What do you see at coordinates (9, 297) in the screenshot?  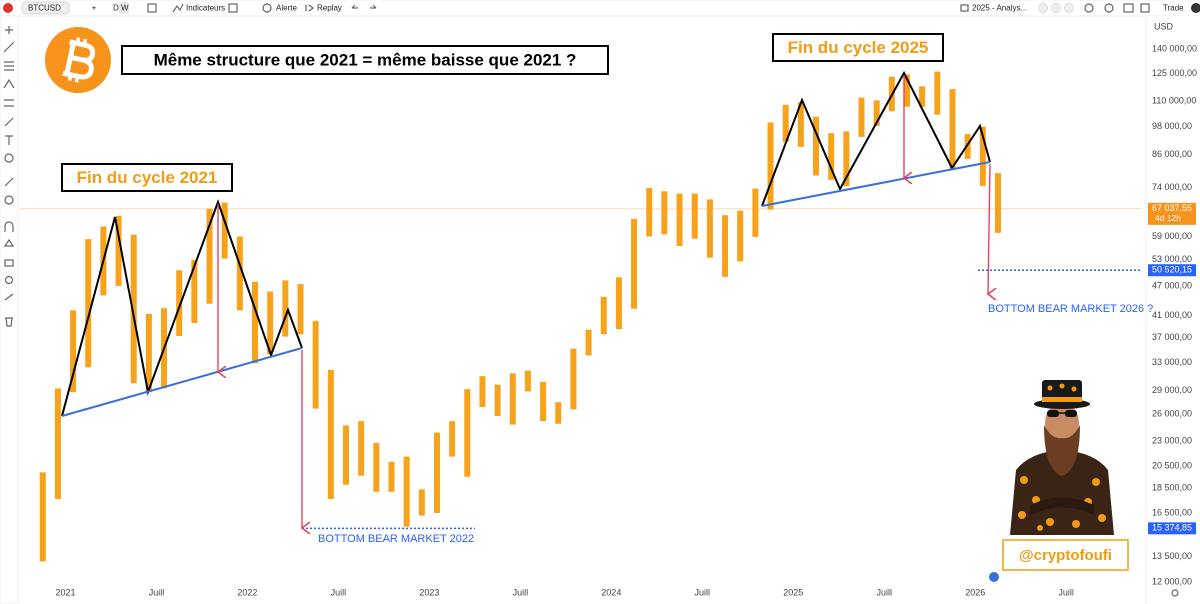 I see `tool-link` at bounding box center [9, 297].